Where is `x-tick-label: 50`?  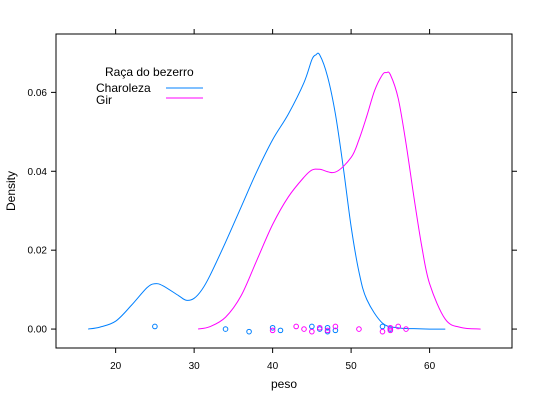 x-tick-label: 50 is located at coordinates (352, 366).